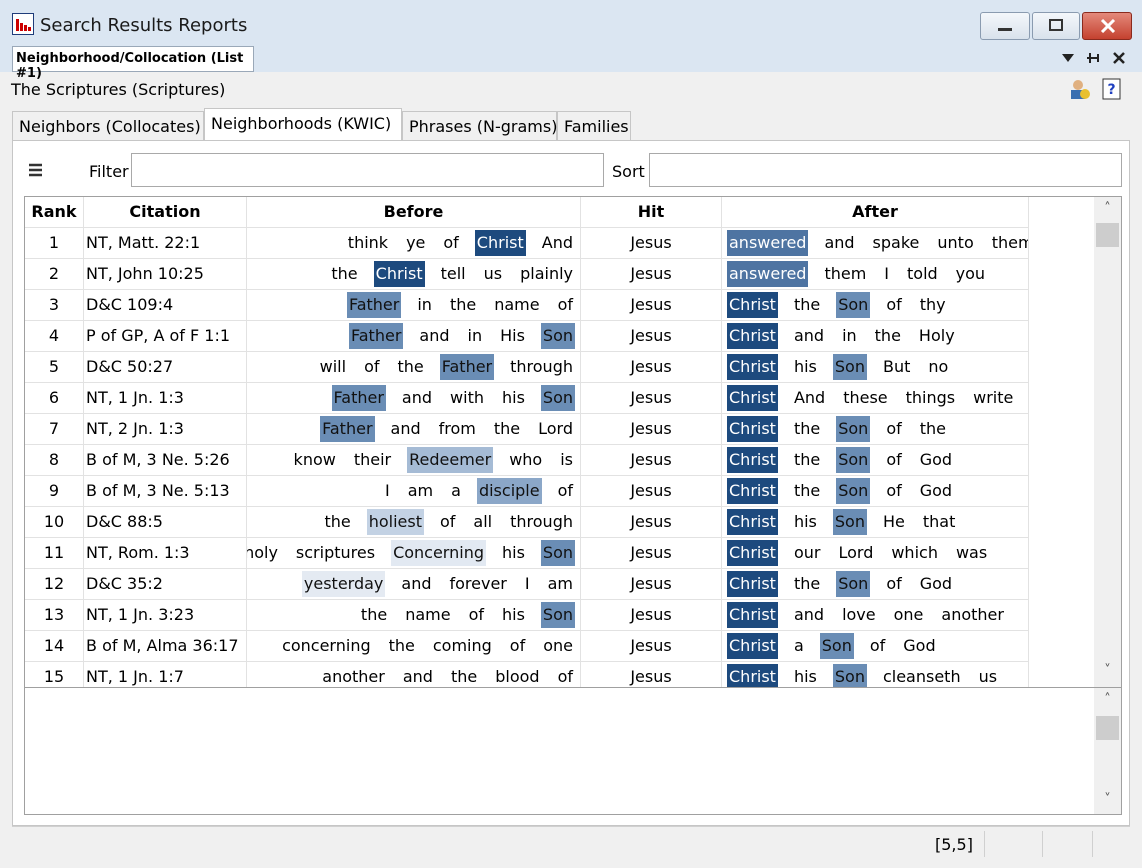 This screenshot has width=1142, height=868. I want to click on grid-scrollbar: ˄ ˅, so click(1107, 442).